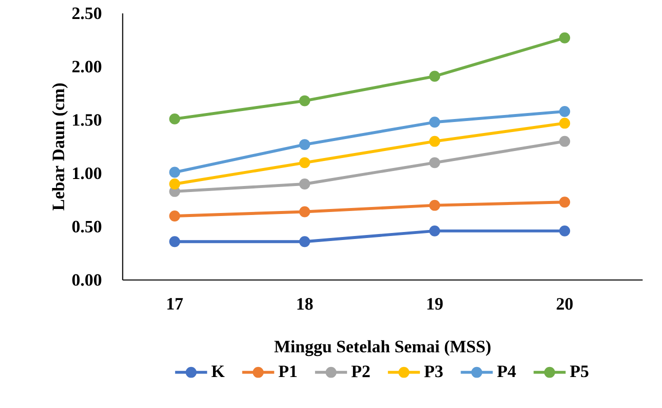  What do you see at coordinates (175, 304) in the screenshot?
I see `x-tick-label: 17` at bounding box center [175, 304].